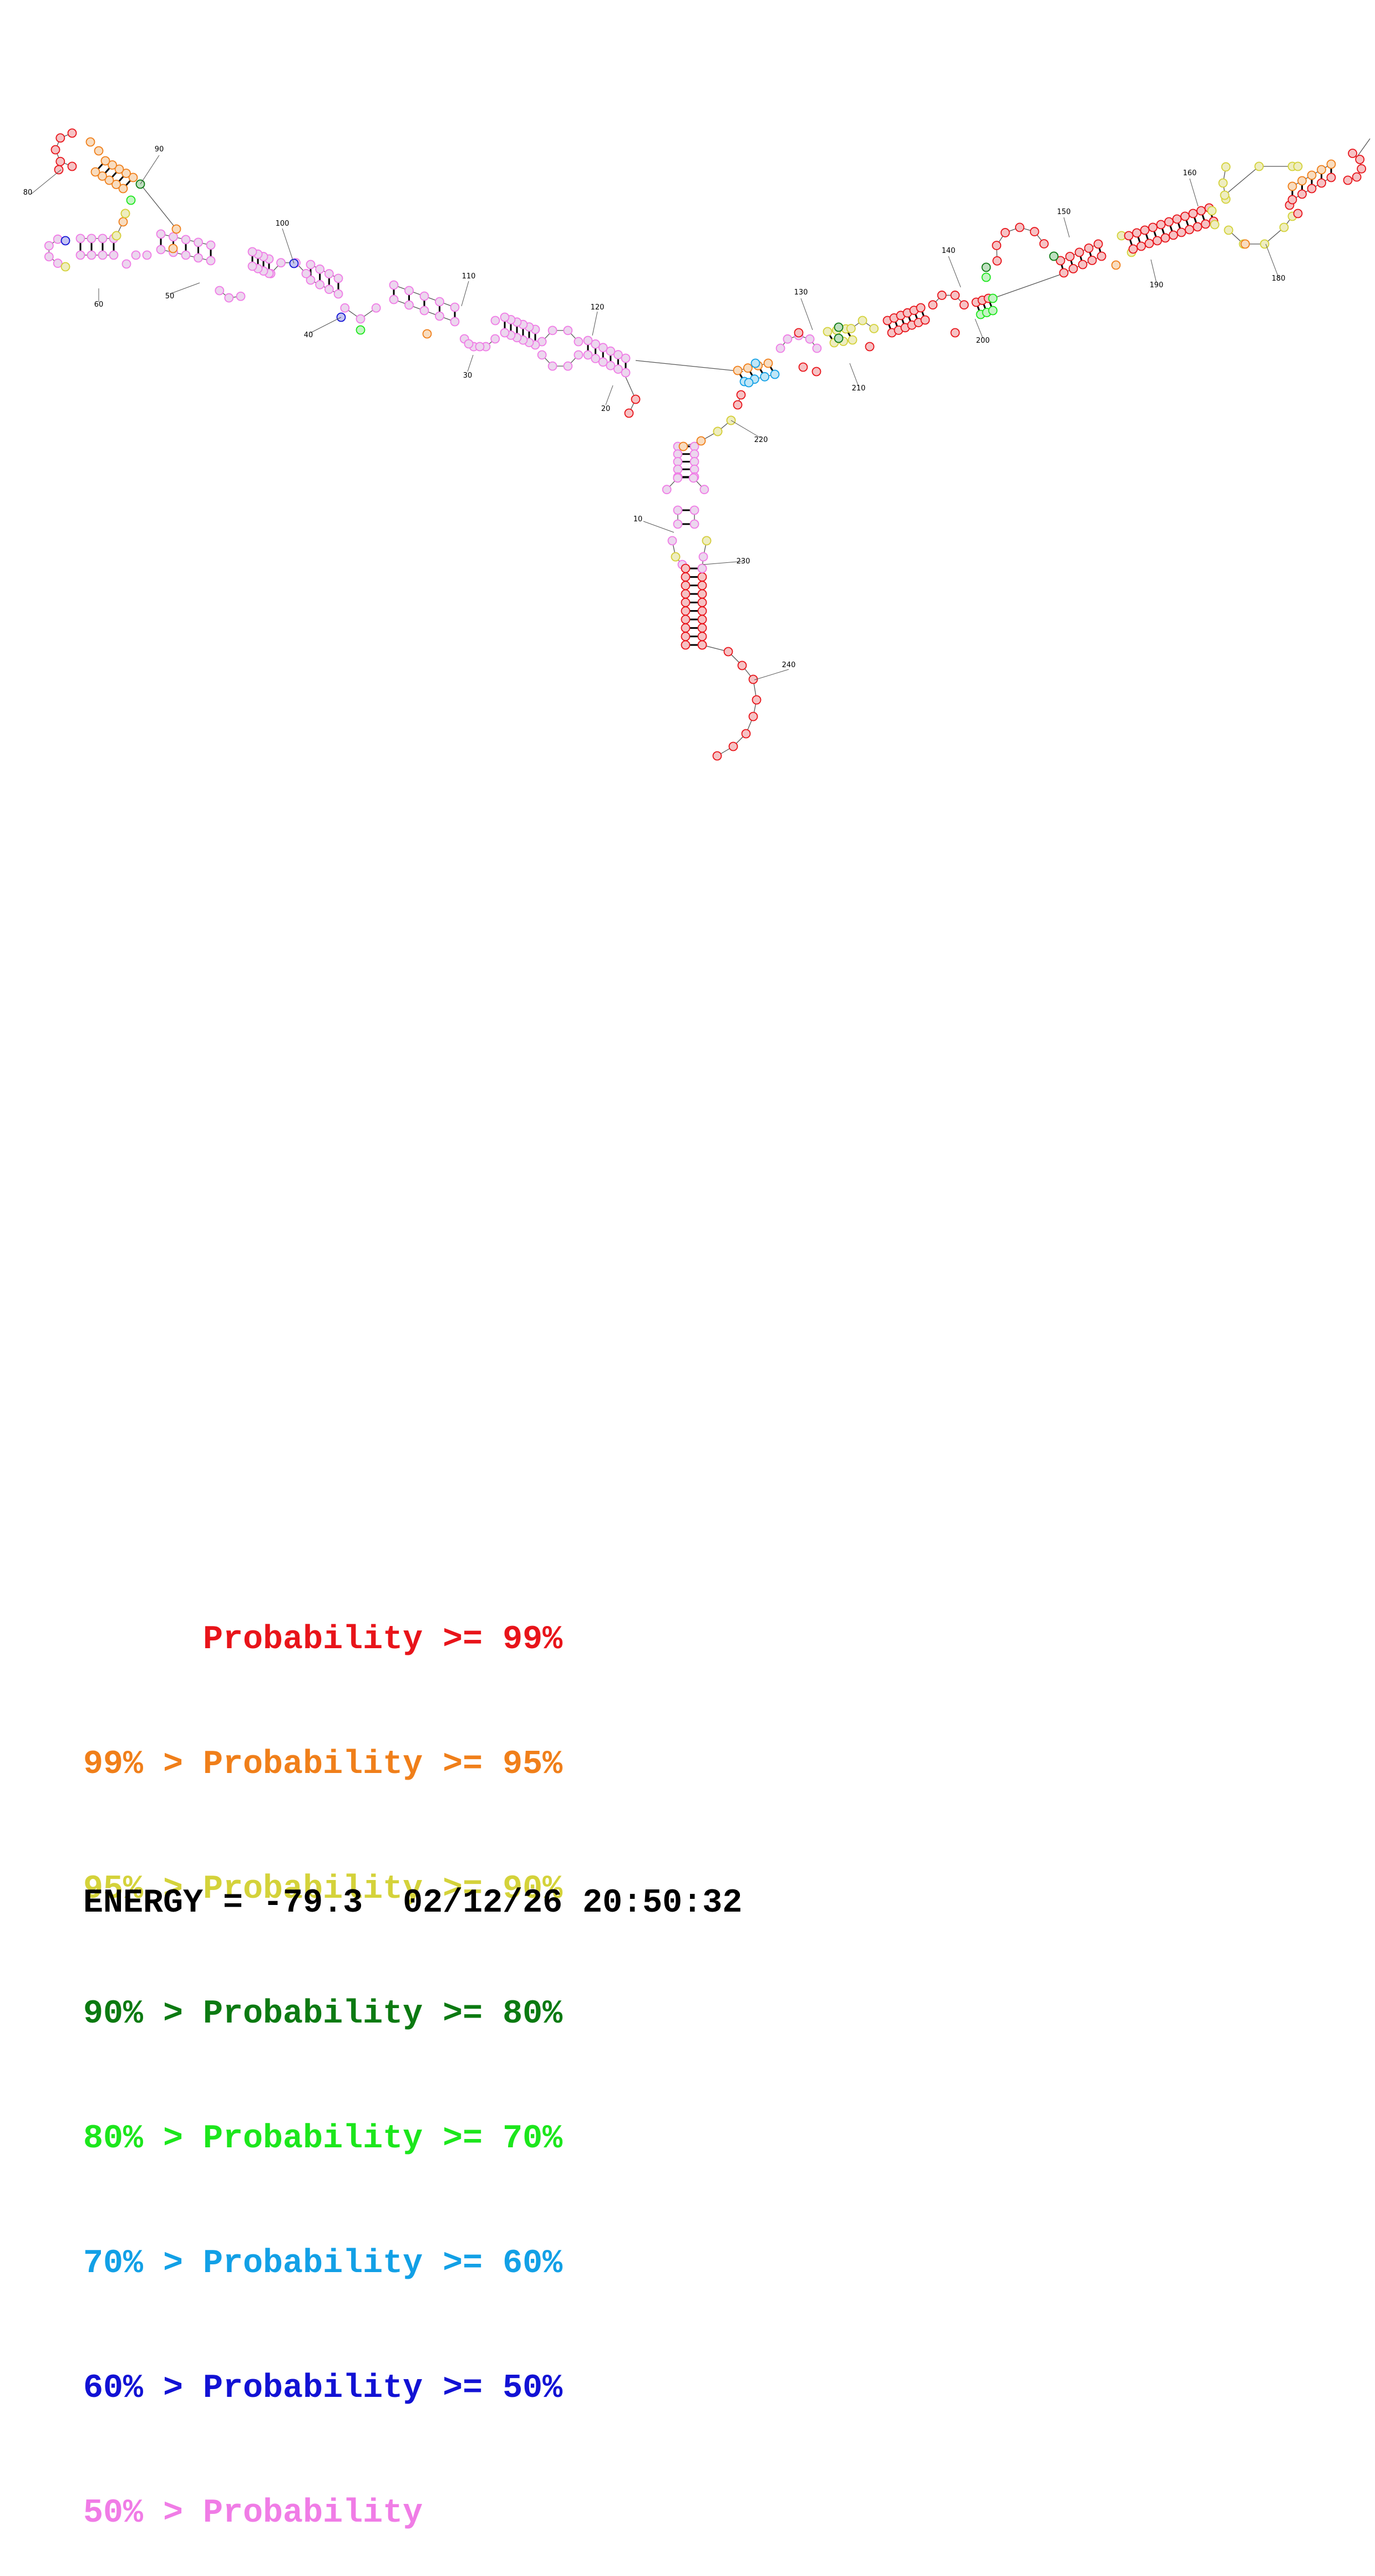 This screenshot has height=2576, width=1375. What do you see at coordinates (469, 276) in the screenshot?
I see `position-label-110: 110` at bounding box center [469, 276].